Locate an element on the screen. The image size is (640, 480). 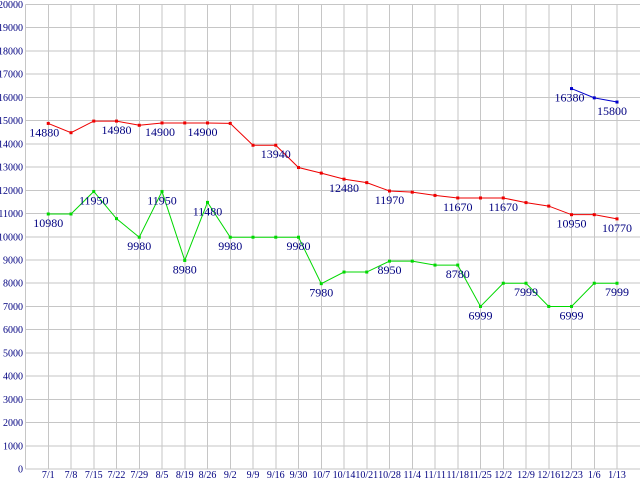
x-axis-tick-label: 7/15 is located at coordinates (94, 475).